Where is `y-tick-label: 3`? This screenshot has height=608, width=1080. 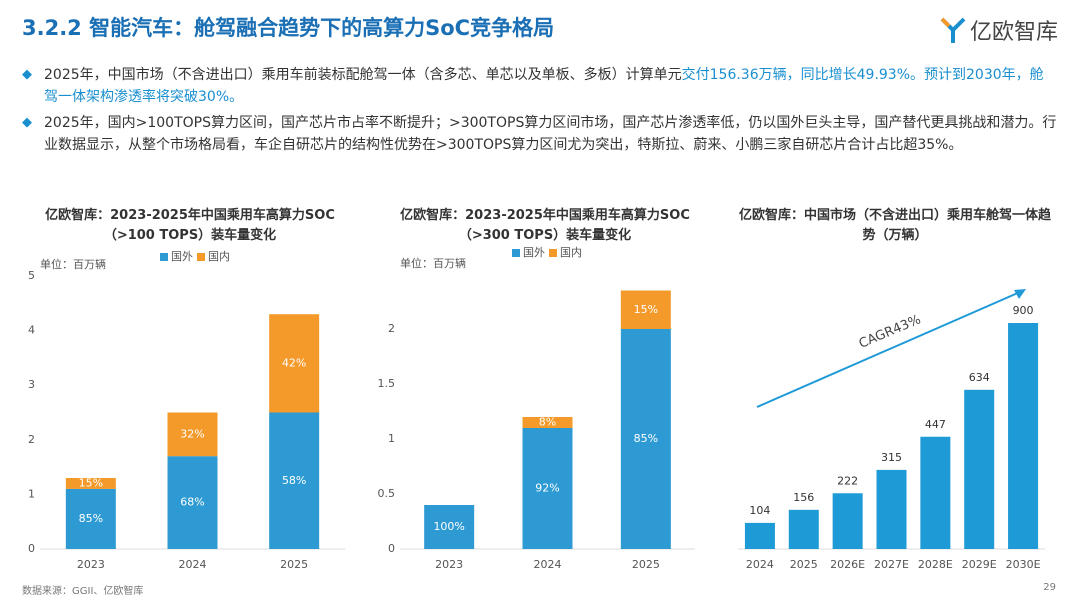
y-tick-label: 3 is located at coordinates (31, 384).